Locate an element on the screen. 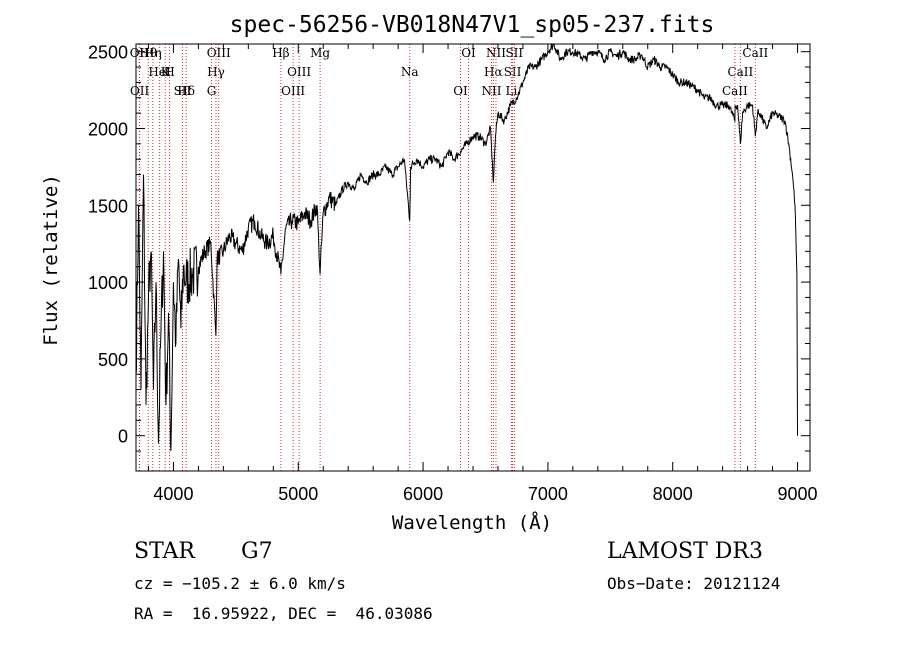 This screenshot has width=900, height=649. coordinates: RA = 16.95922, DEC = 46.03086 is located at coordinates (283, 613).